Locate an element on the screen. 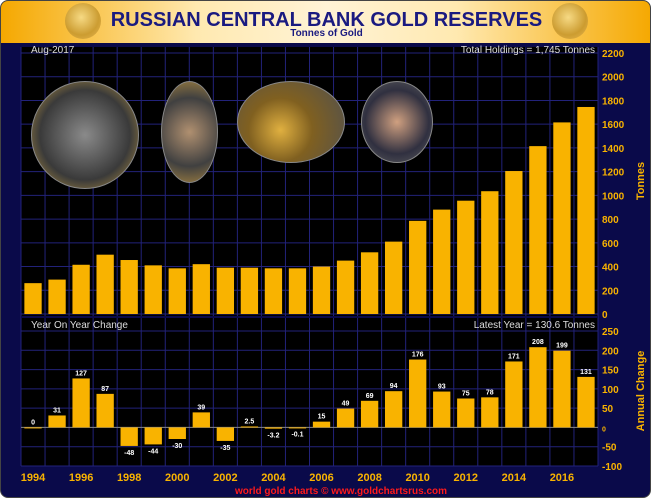 Image resolution: width=651 pixels, height=498 pixels. annotation-latest: Latest Year = 130.6 Tonnes is located at coordinates (534, 325).